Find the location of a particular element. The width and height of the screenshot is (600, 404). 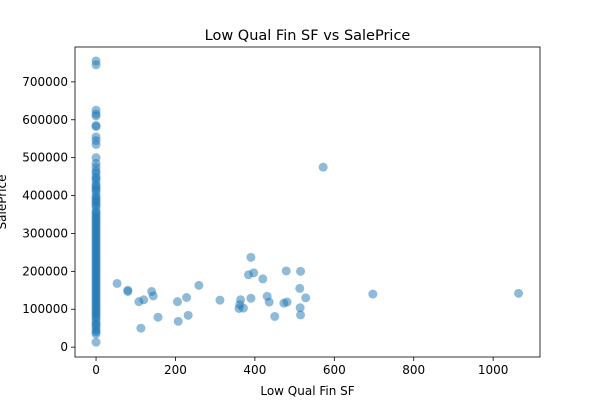

x-tick-label: 0 is located at coordinates (96, 370).